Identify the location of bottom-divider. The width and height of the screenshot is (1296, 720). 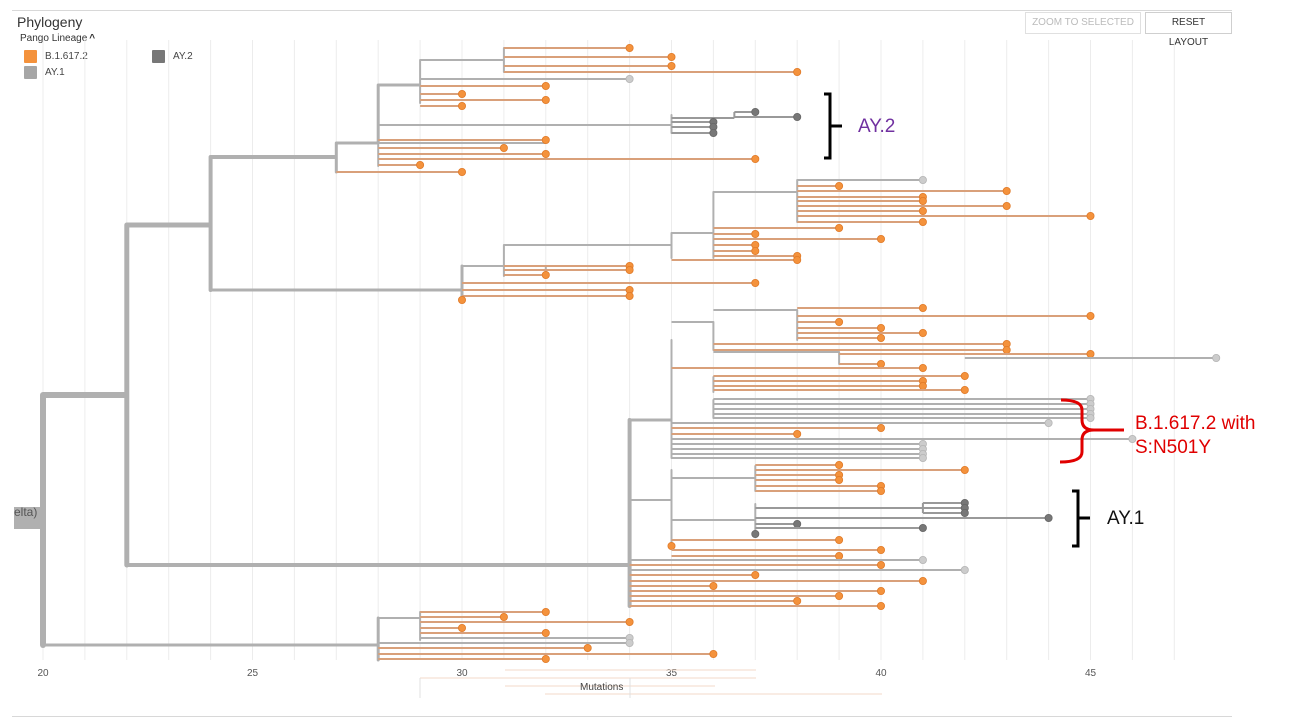
(622, 716).